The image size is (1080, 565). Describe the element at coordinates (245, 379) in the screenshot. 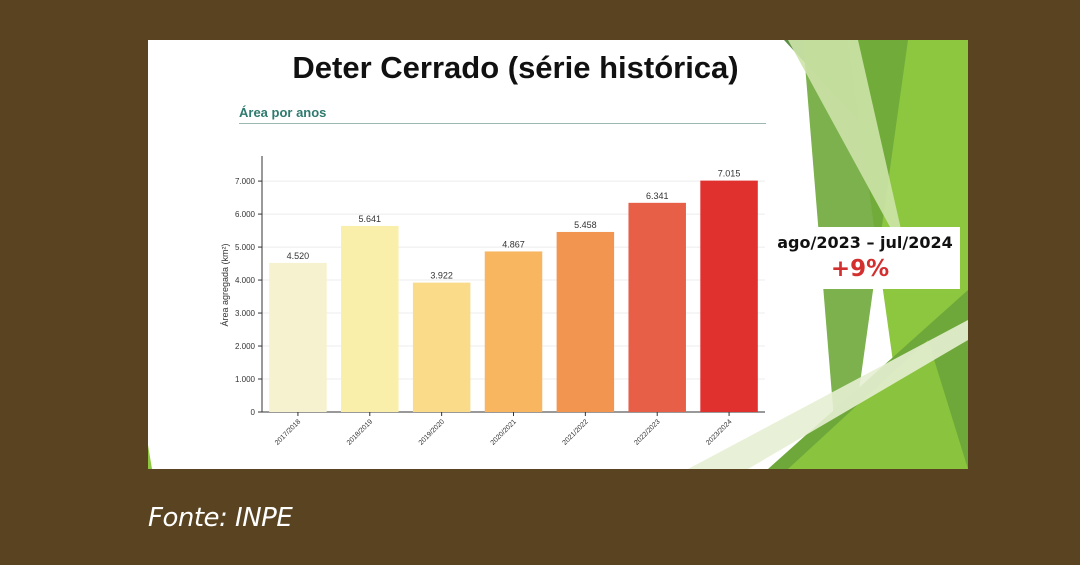

I see `y-tick-label: 1.000` at that location.